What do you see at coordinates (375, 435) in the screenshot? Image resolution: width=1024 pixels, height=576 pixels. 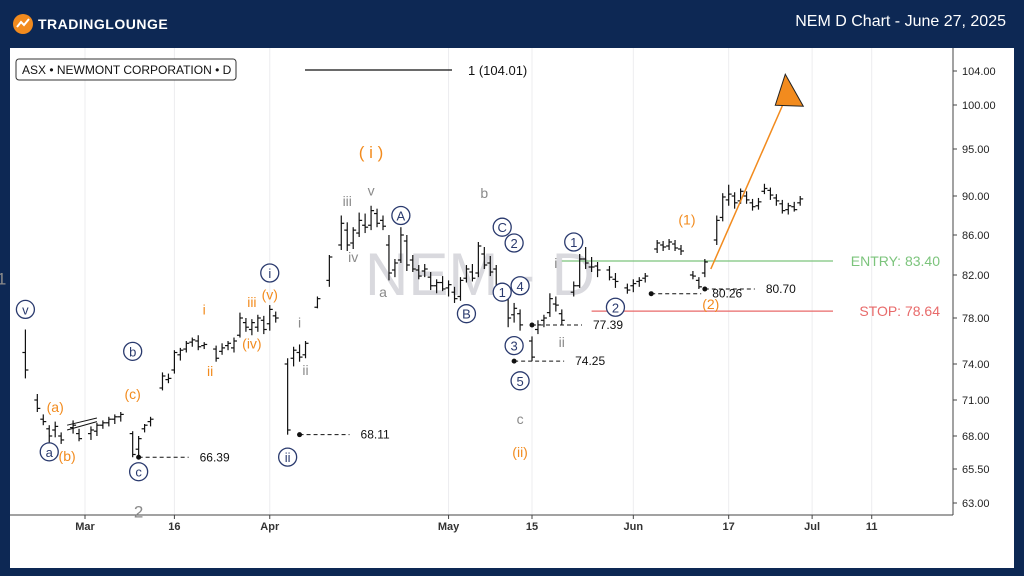 I see `level-label: 68.11` at bounding box center [375, 435].